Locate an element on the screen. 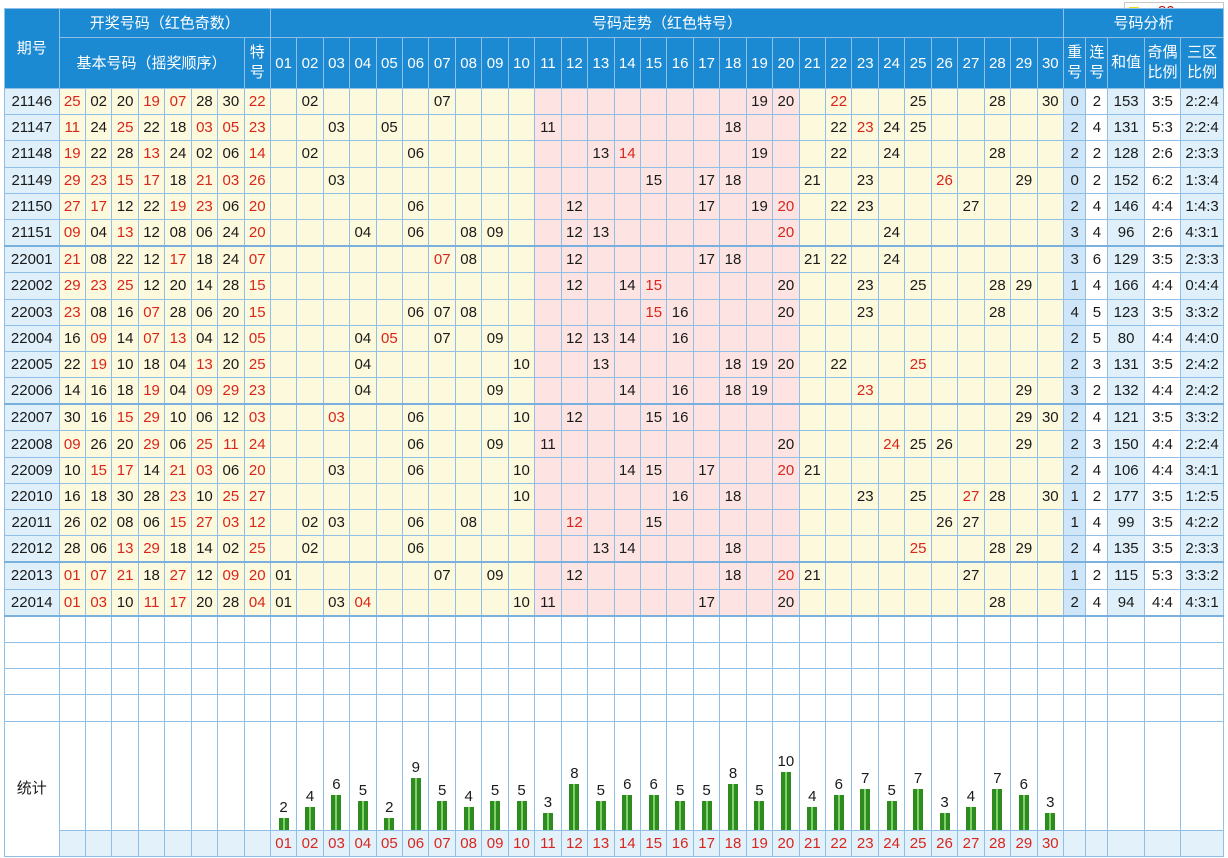 The width and height of the screenshot is (1228, 858). header-number-14: 14 is located at coordinates (627, 63).